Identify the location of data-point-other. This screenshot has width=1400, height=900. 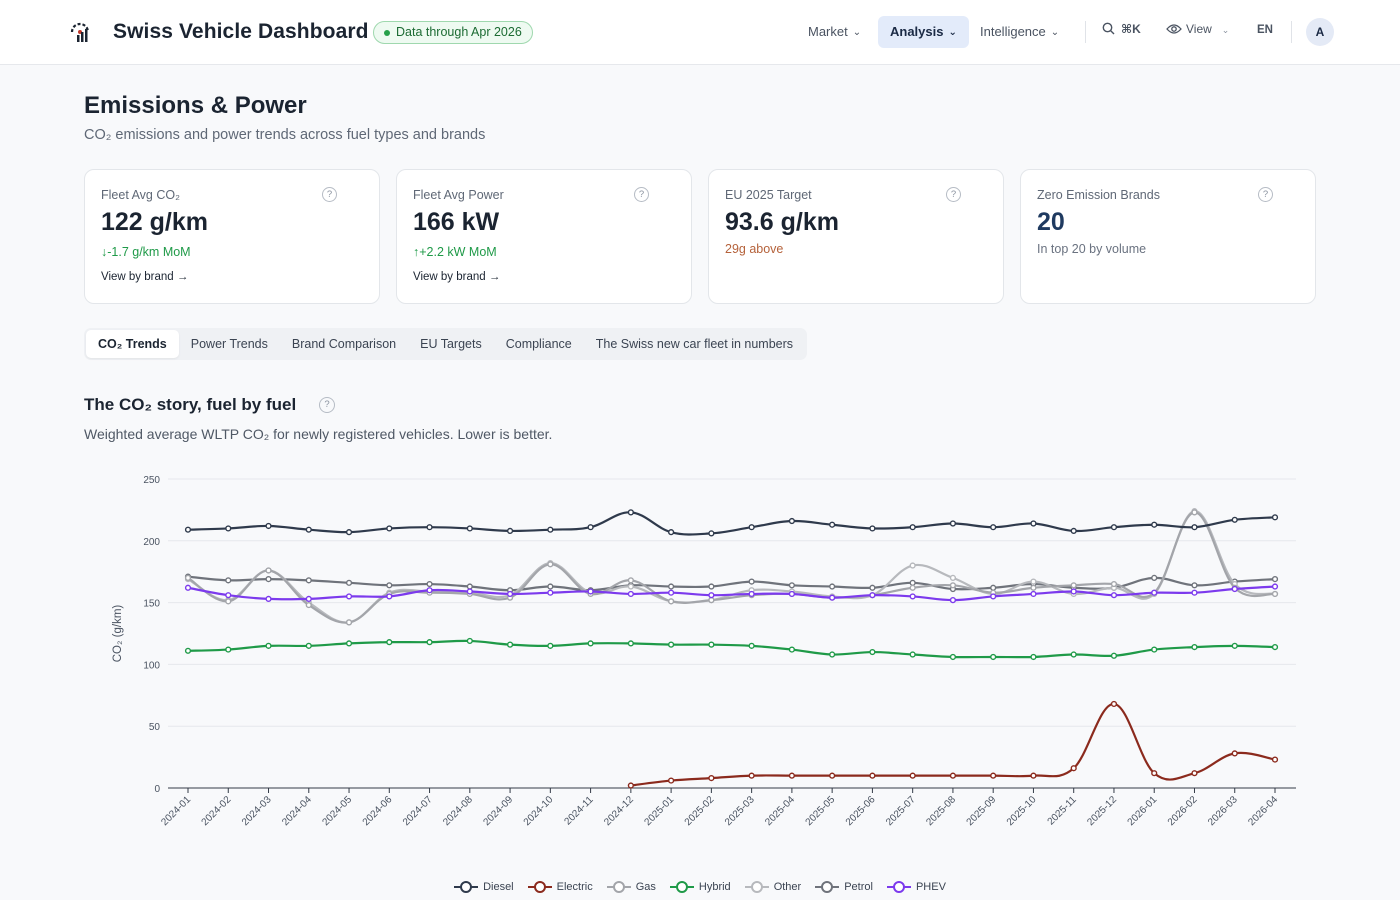
(1033, 581).